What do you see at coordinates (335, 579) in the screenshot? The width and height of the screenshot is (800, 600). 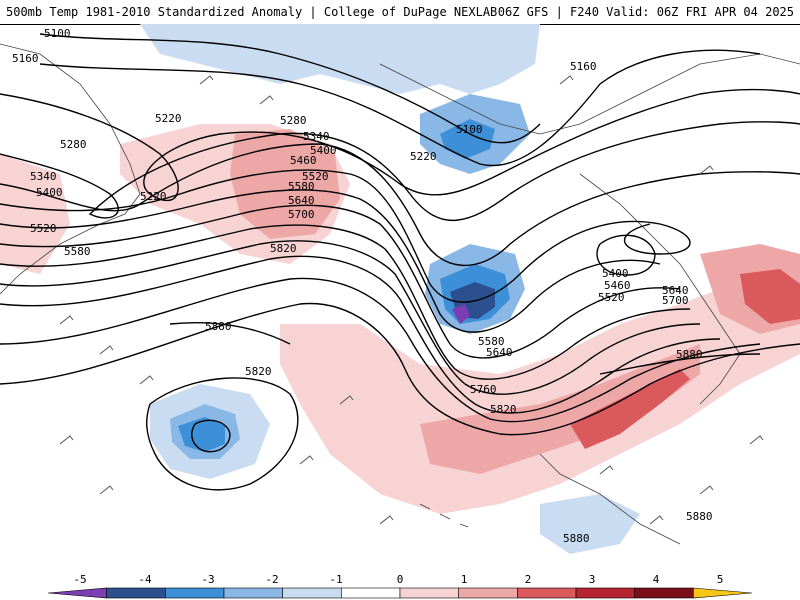 I see `colorbar-tick: -1` at bounding box center [335, 579].